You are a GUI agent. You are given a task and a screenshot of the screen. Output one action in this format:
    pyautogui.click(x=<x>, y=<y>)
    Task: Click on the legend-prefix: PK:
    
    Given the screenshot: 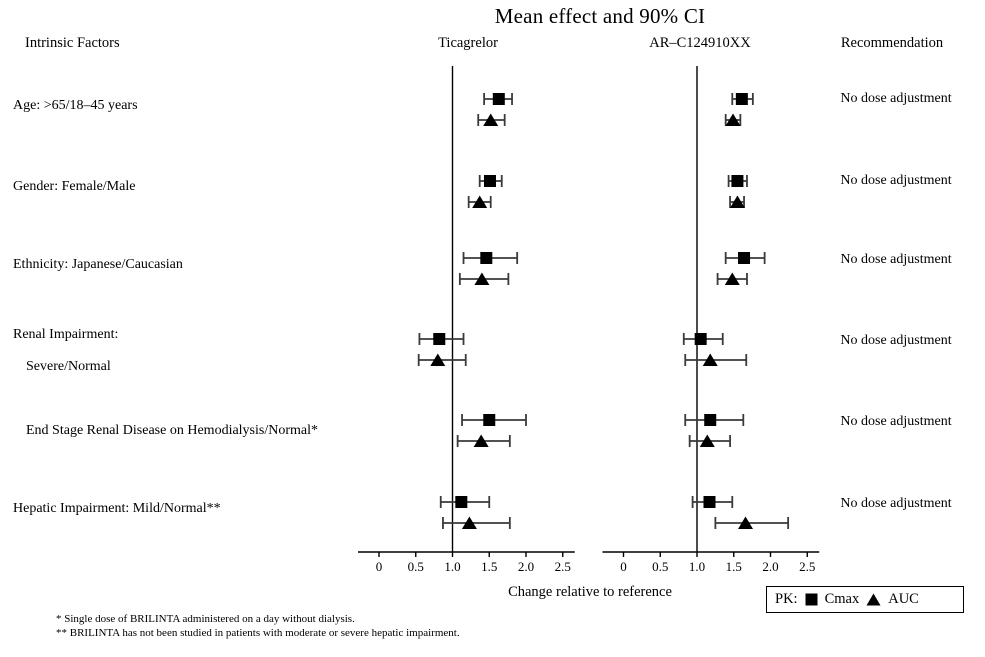 What is the action you would take?
    pyautogui.click(x=786, y=599)
    